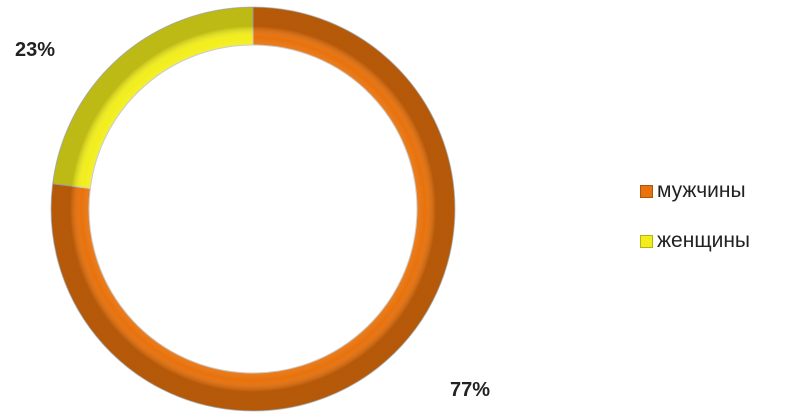  I want to click on legend-item-women: женщины, so click(695, 241).